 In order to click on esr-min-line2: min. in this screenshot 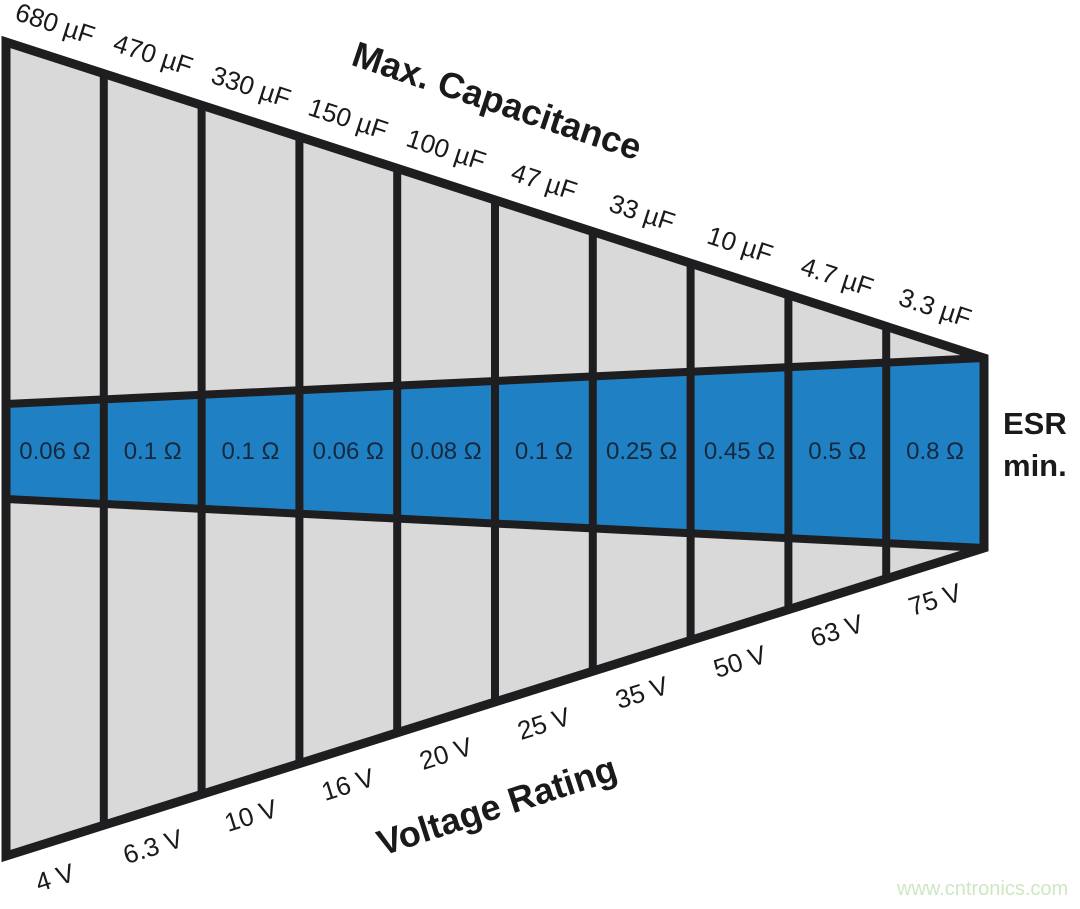, I will do `click(1035, 465)`.